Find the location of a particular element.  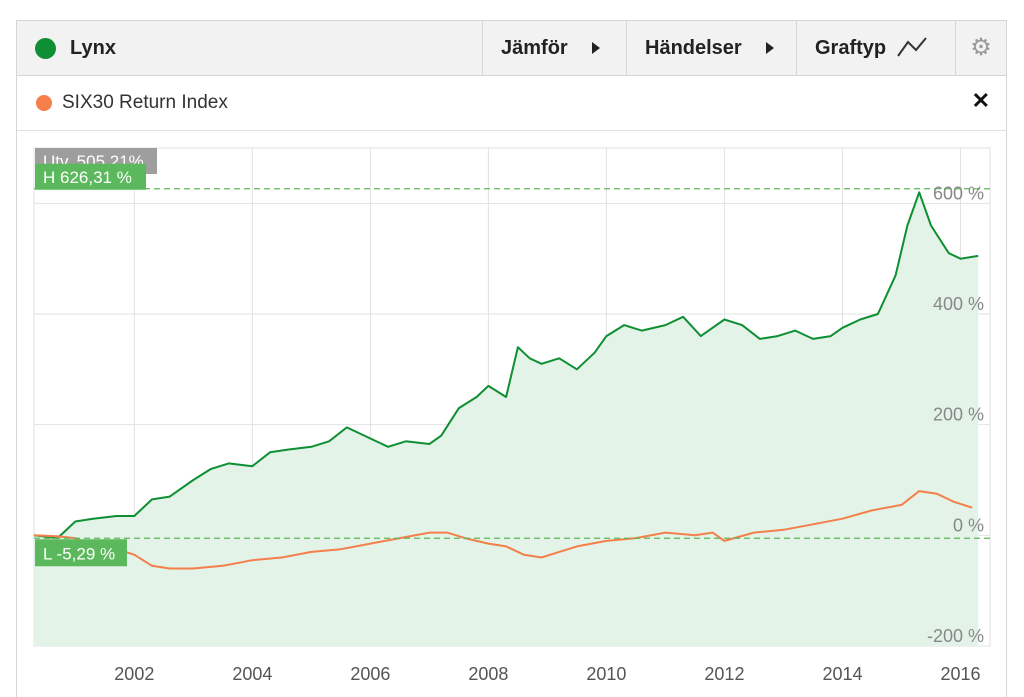

line-chart-icon is located at coordinates (912, 47).